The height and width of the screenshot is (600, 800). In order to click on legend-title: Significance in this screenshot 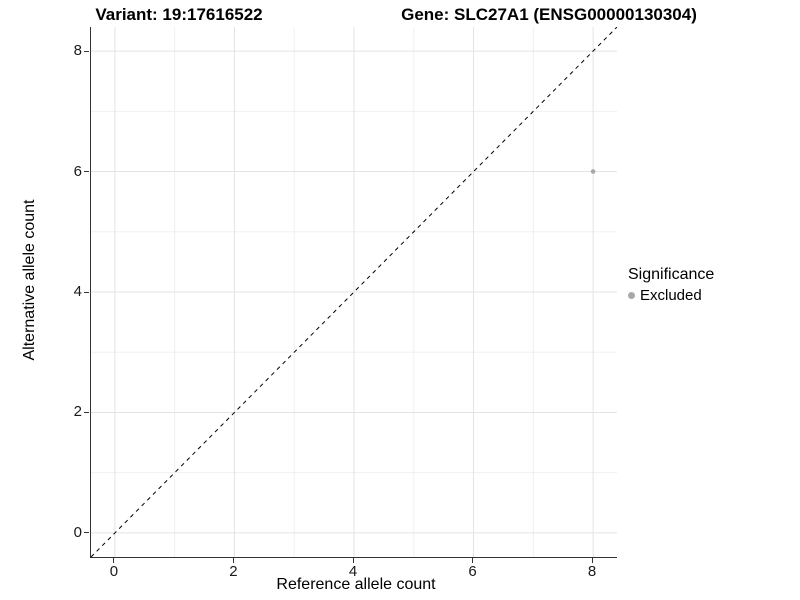, I will do `click(671, 274)`.